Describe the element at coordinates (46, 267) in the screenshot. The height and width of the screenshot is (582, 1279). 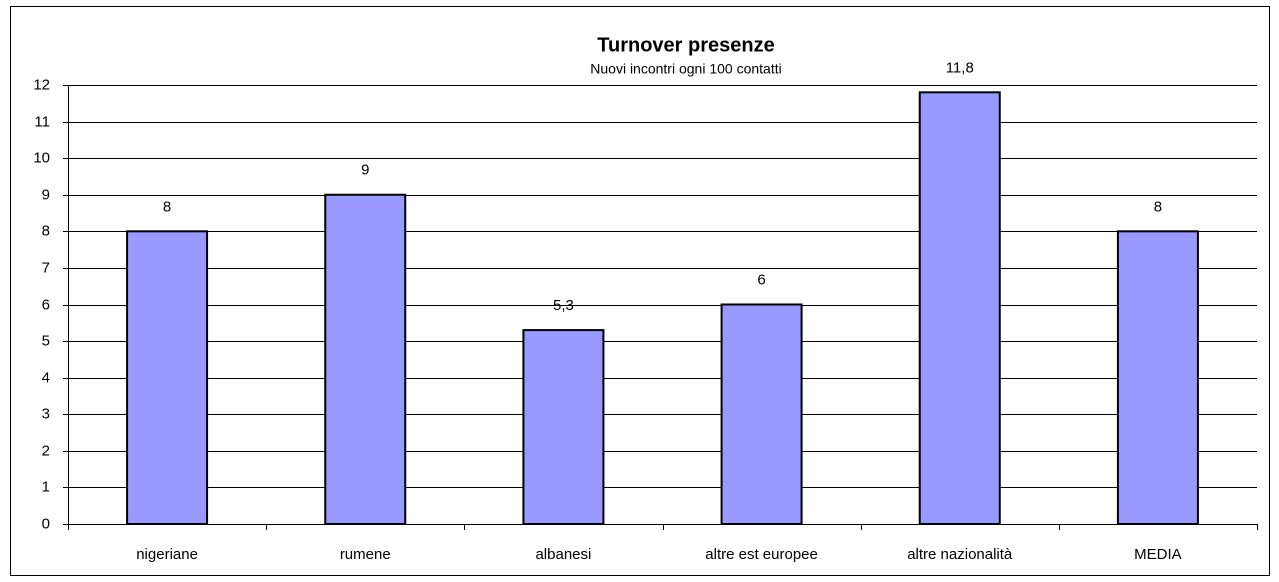
I see `y-tick-label: 7` at that location.